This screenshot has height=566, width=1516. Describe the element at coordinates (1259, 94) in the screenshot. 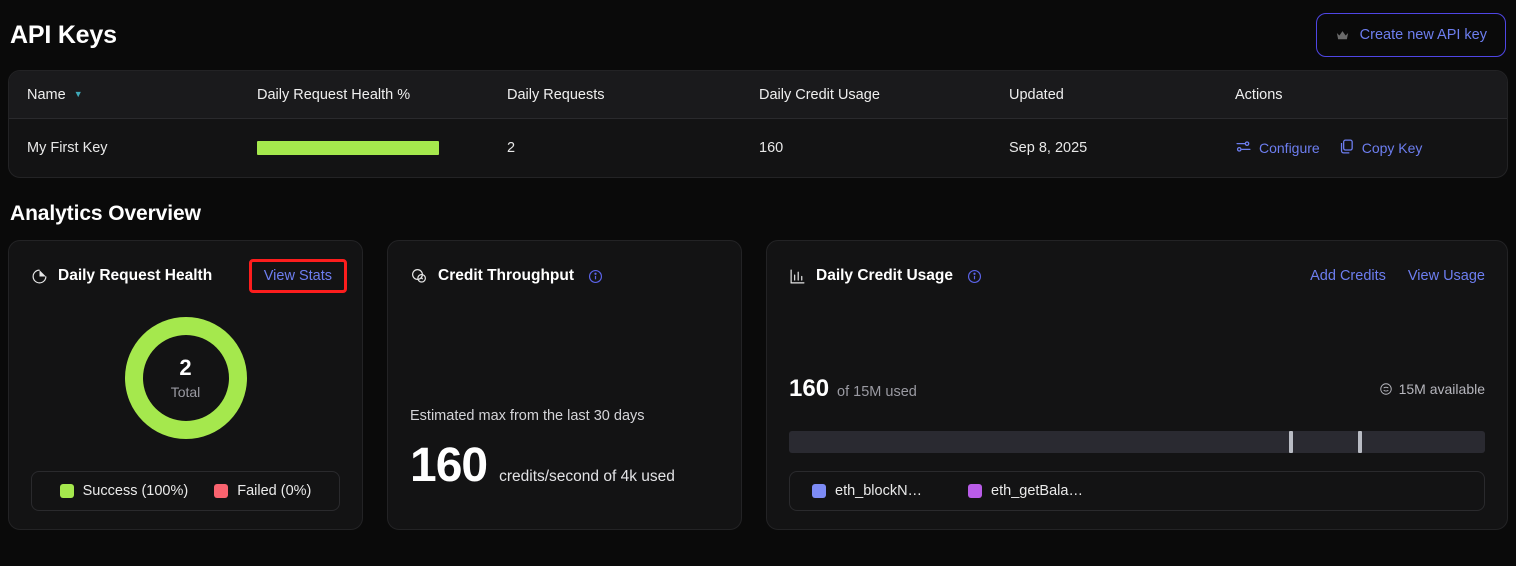

I see `column-header-actions: Actions` at that location.